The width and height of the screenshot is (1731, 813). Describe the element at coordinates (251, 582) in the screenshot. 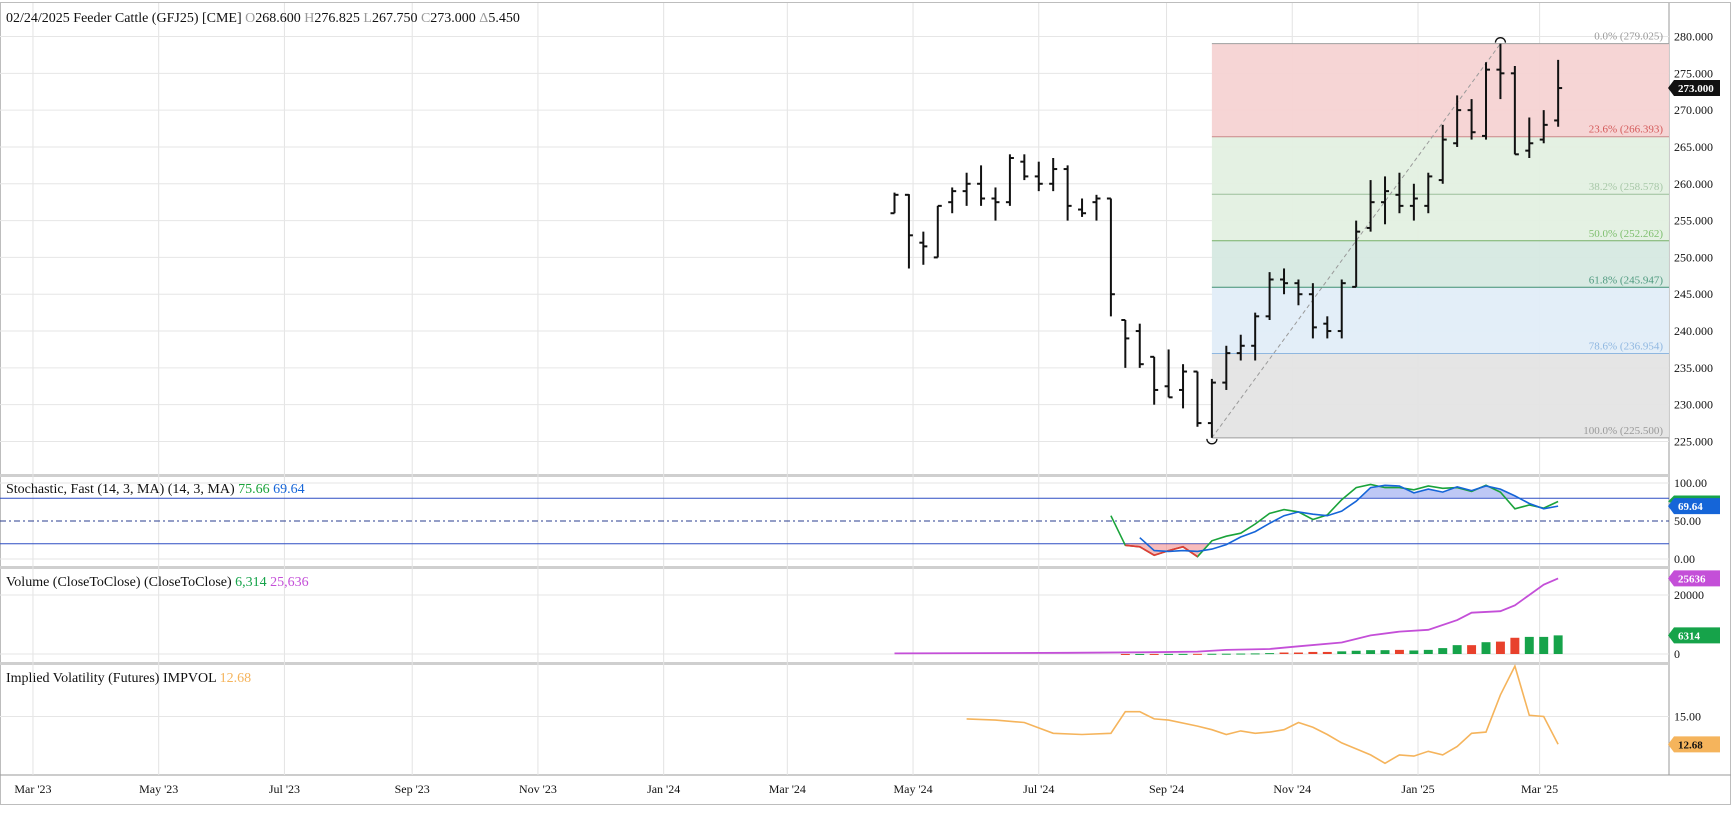

I see `volume-value: 6,314` at that location.